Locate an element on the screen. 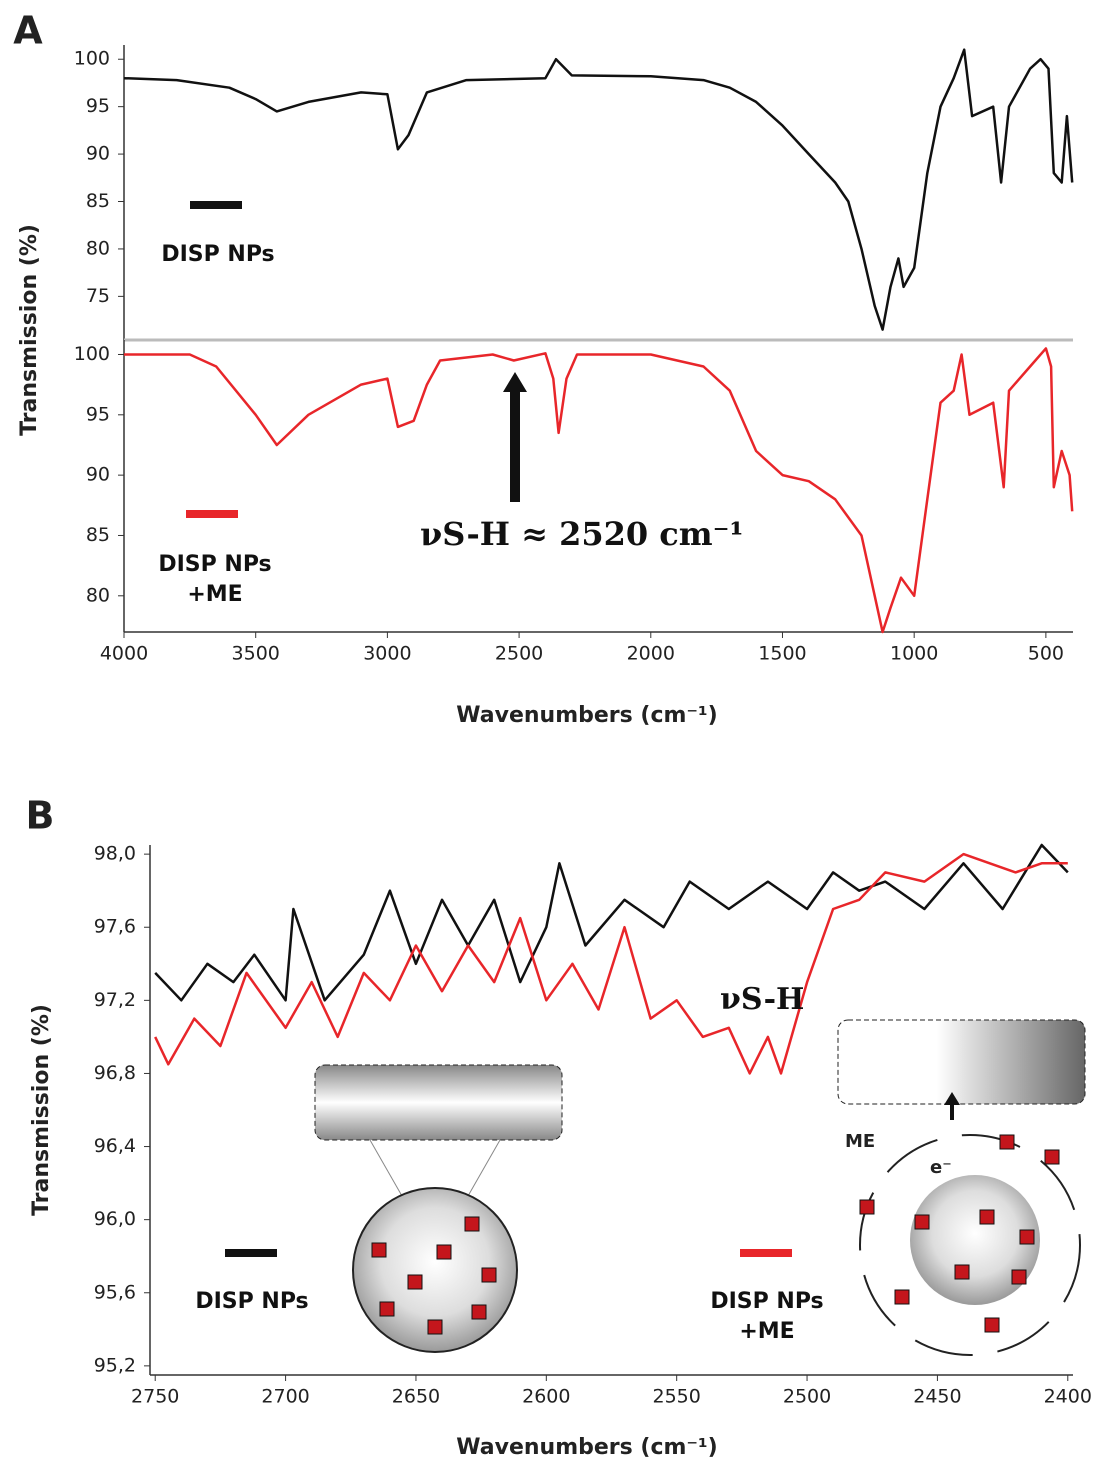 Image resolution: width=1096 pixels, height=1463 pixels. x-tick-label: 1500 is located at coordinates (782, 654).